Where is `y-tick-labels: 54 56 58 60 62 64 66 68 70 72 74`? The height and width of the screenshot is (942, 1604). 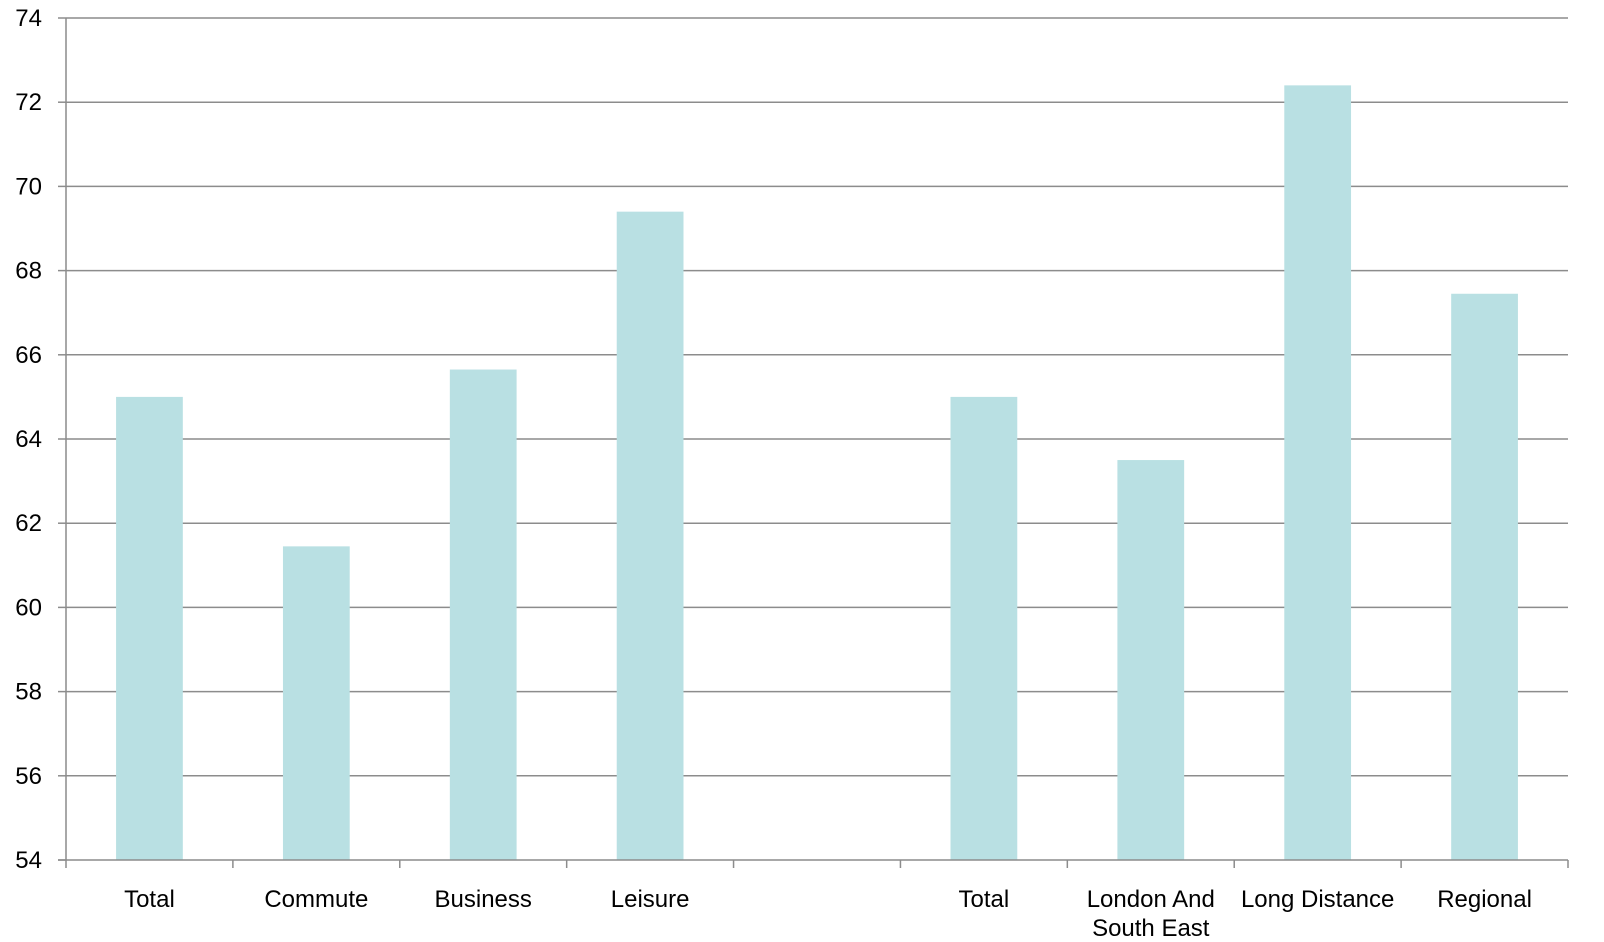
y-tick-labels: 54 56 58 60 62 64 66 68 70 72 74 is located at coordinates (28, 439).